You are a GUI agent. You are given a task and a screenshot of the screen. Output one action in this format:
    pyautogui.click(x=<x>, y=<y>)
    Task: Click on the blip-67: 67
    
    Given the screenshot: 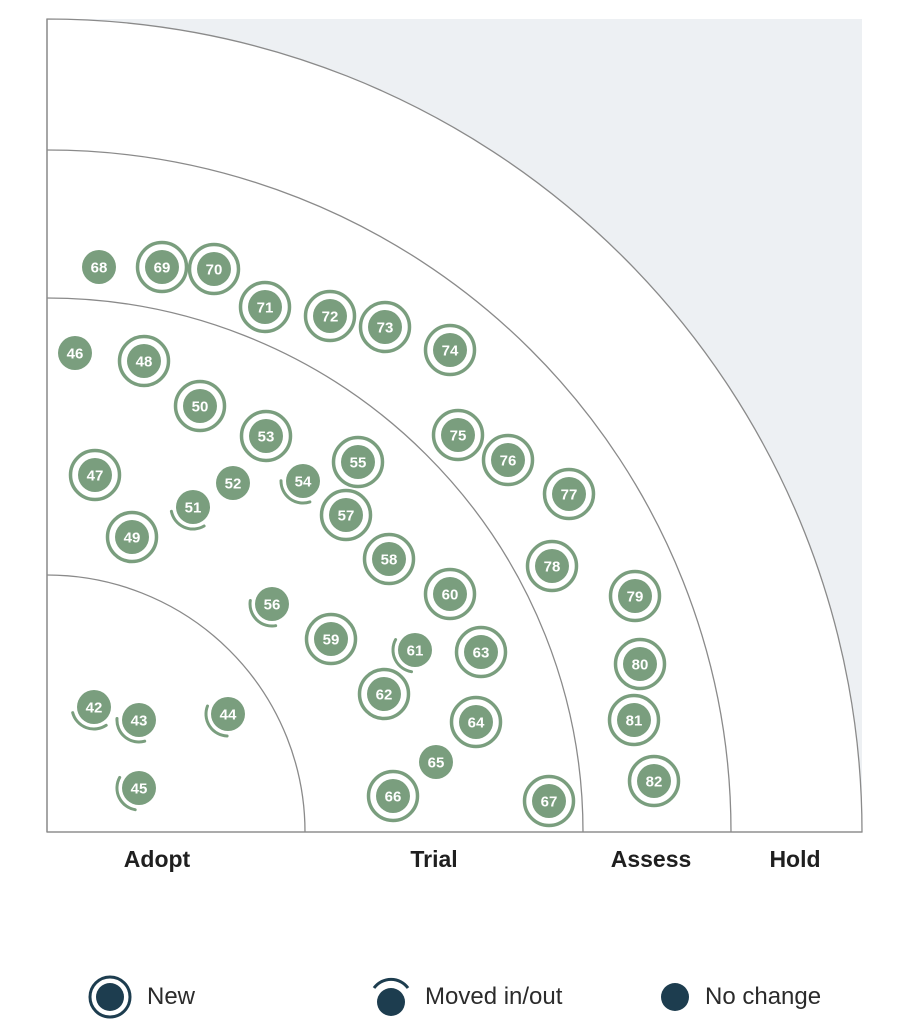 What is the action you would take?
    pyautogui.click(x=549, y=801)
    